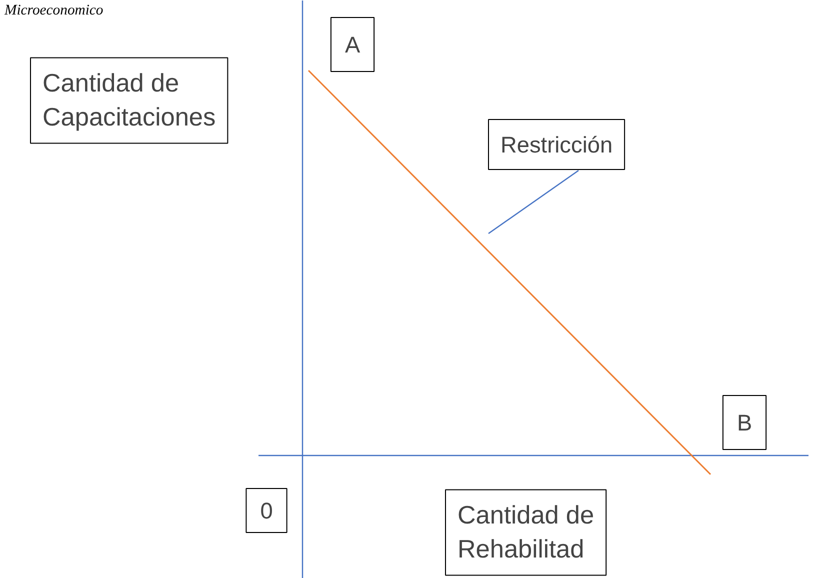 This screenshot has height=578, width=816. I want to click on x-axis-title: Cantidad de Rehabilitad, so click(526, 533).